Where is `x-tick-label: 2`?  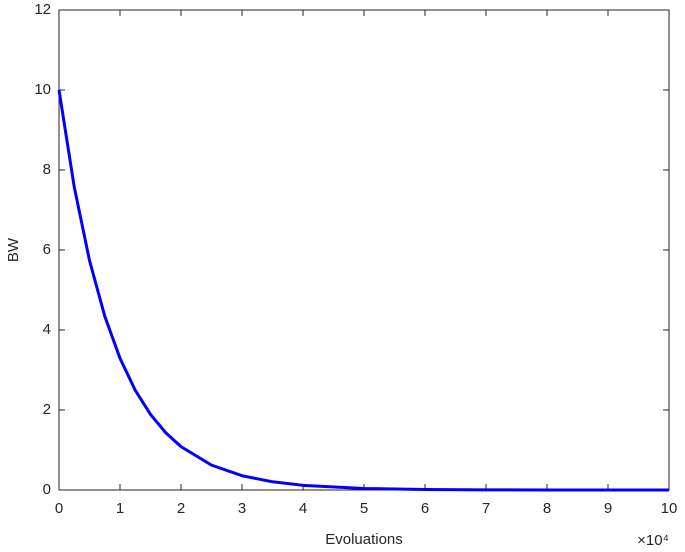 x-tick-label: 2 is located at coordinates (181, 508).